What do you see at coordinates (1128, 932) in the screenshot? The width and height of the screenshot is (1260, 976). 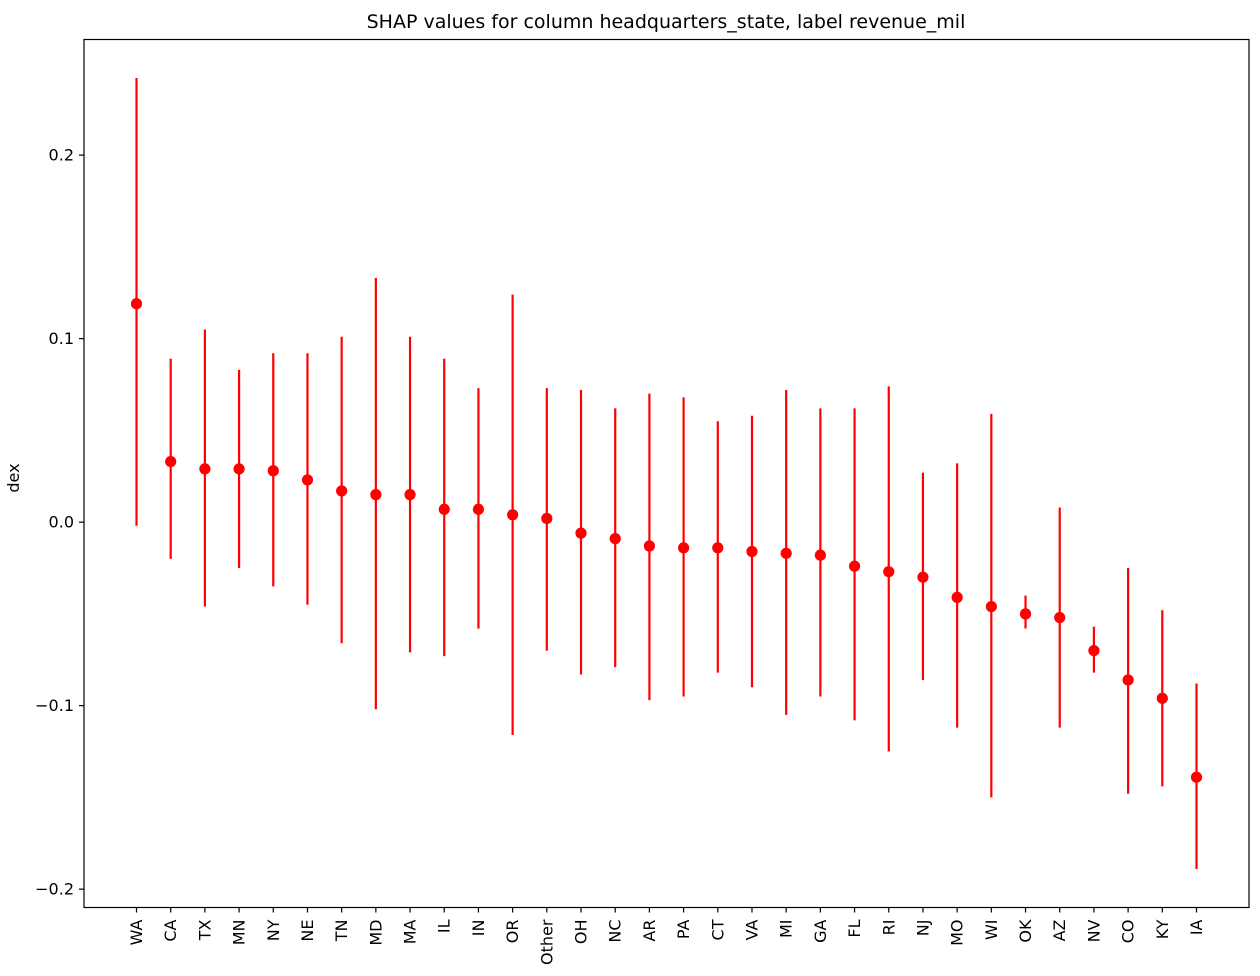 I see `x-tick-label: CO` at bounding box center [1128, 932].